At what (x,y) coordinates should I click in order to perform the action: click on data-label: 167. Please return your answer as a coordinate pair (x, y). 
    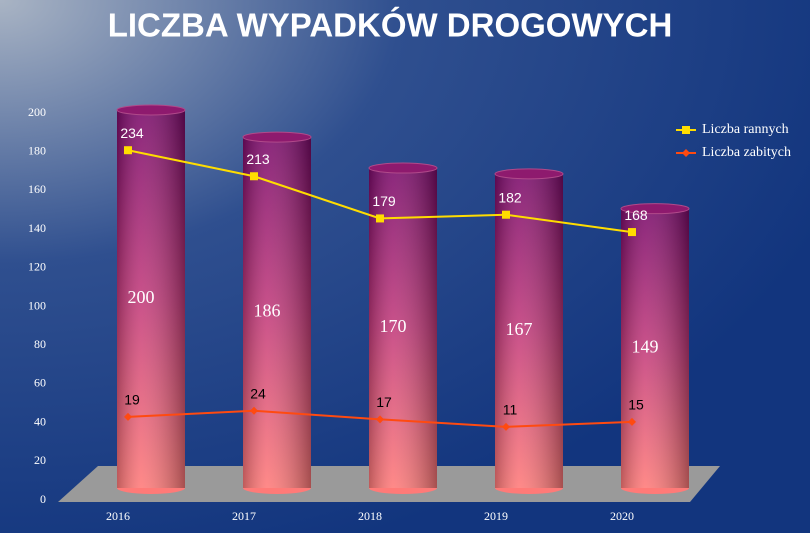
    Looking at the image, I should click on (519, 329).